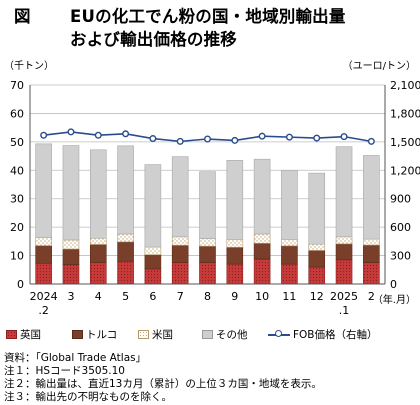  I want to click on y2-tick-label: 600, so click(400, 227).